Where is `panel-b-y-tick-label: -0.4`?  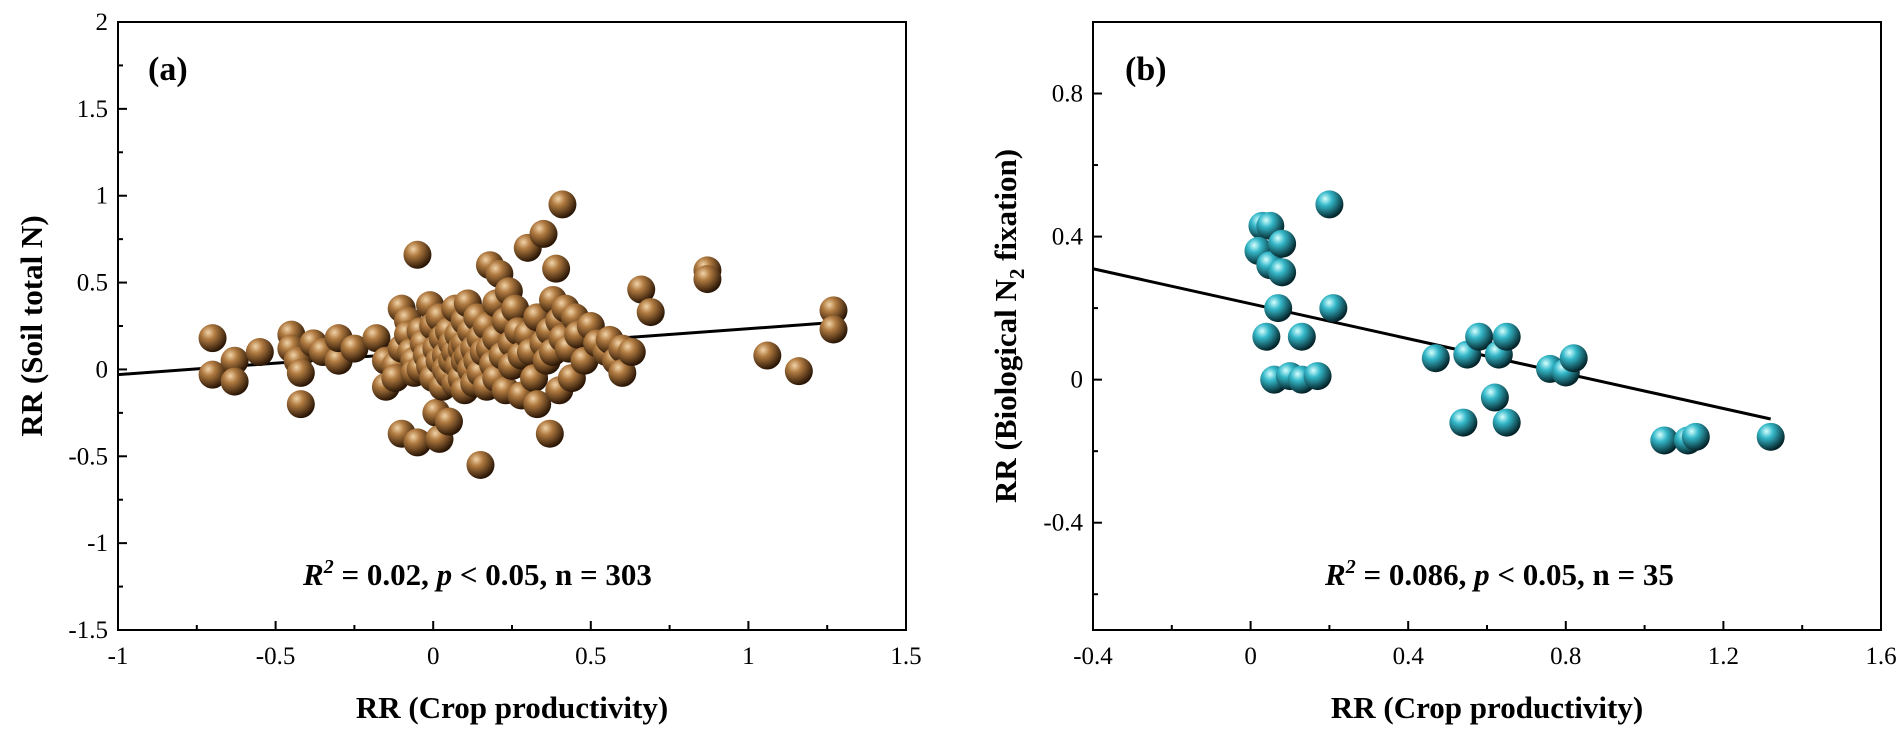
panel-b-y-tick-label: -0.4 is located at coordinates (1063, 523).